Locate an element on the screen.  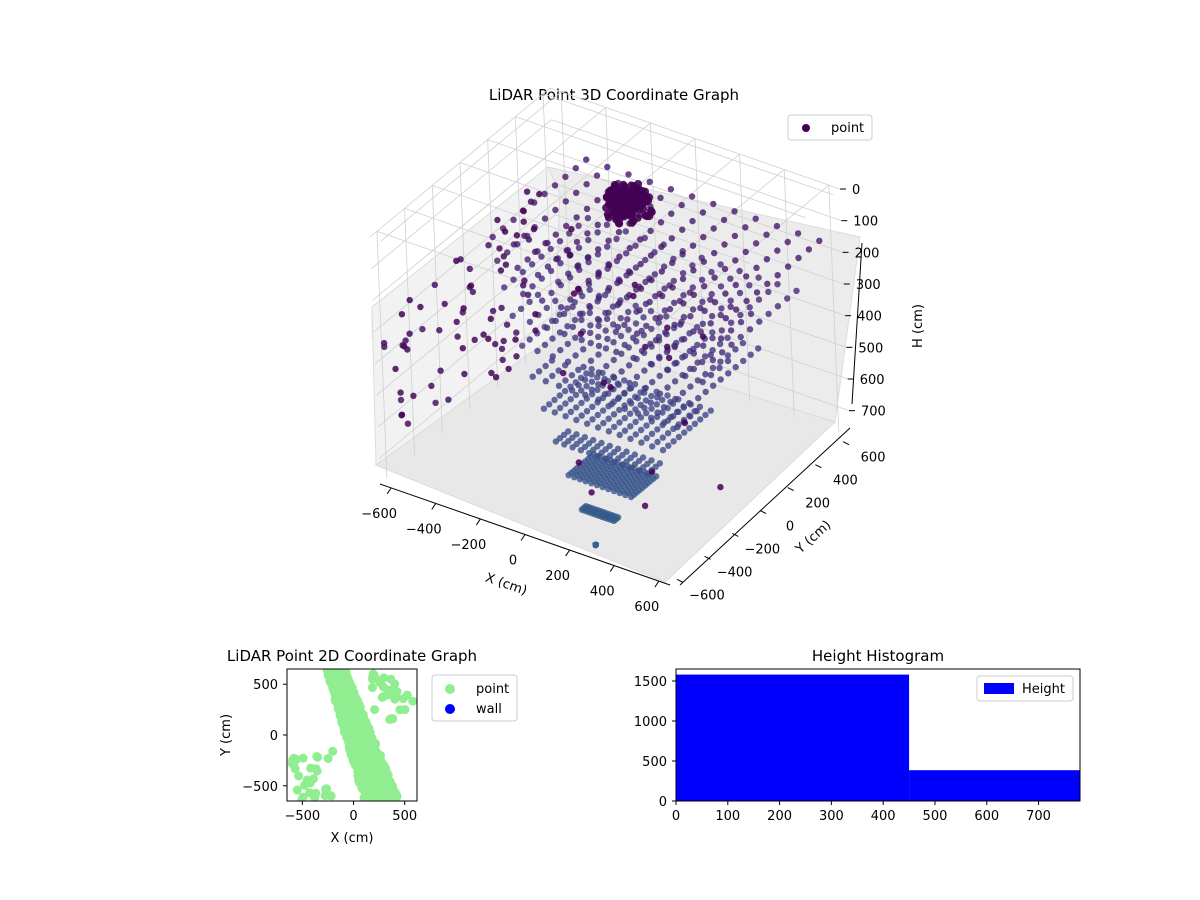
plot2d-legend-label-wall: wall is located at coordinates (489, 709).